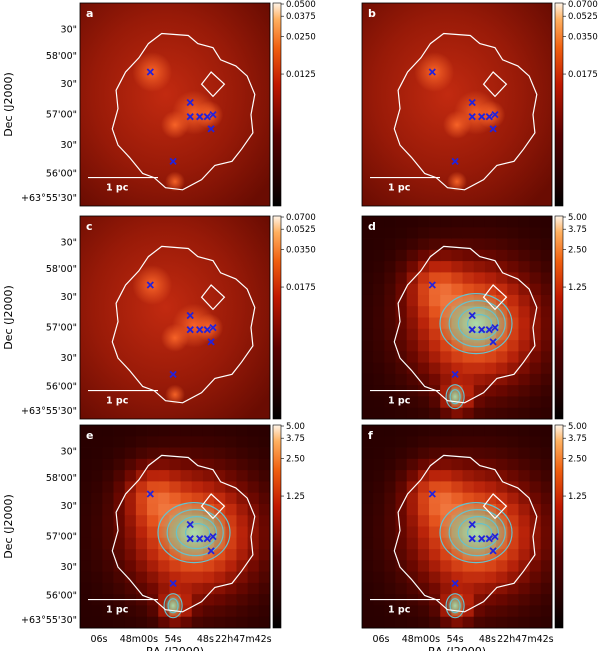 Image resolution: width=600 pixels, height=651 pixels. I want to click on panel-label: b, so click(372, 13).